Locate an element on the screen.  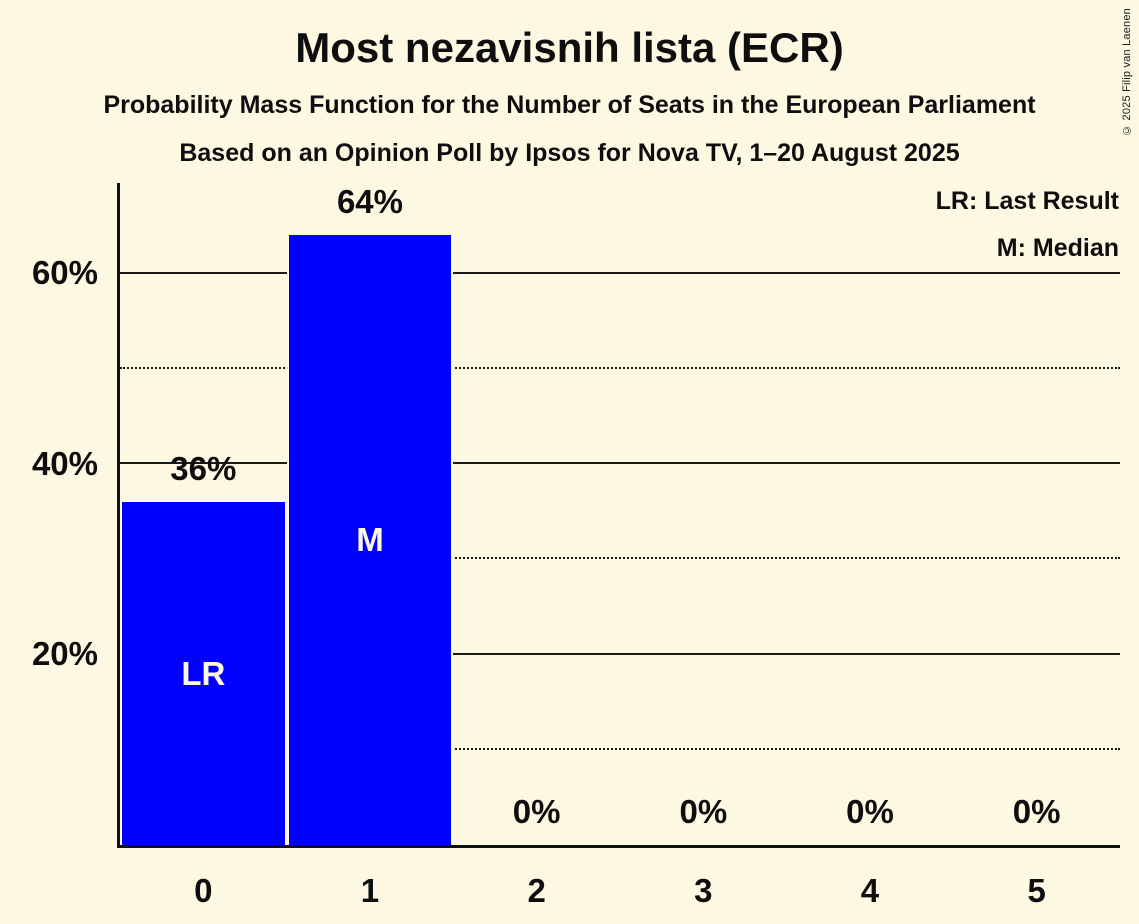
x-tick-label-0: 0 is located at coordinates (203, 890).